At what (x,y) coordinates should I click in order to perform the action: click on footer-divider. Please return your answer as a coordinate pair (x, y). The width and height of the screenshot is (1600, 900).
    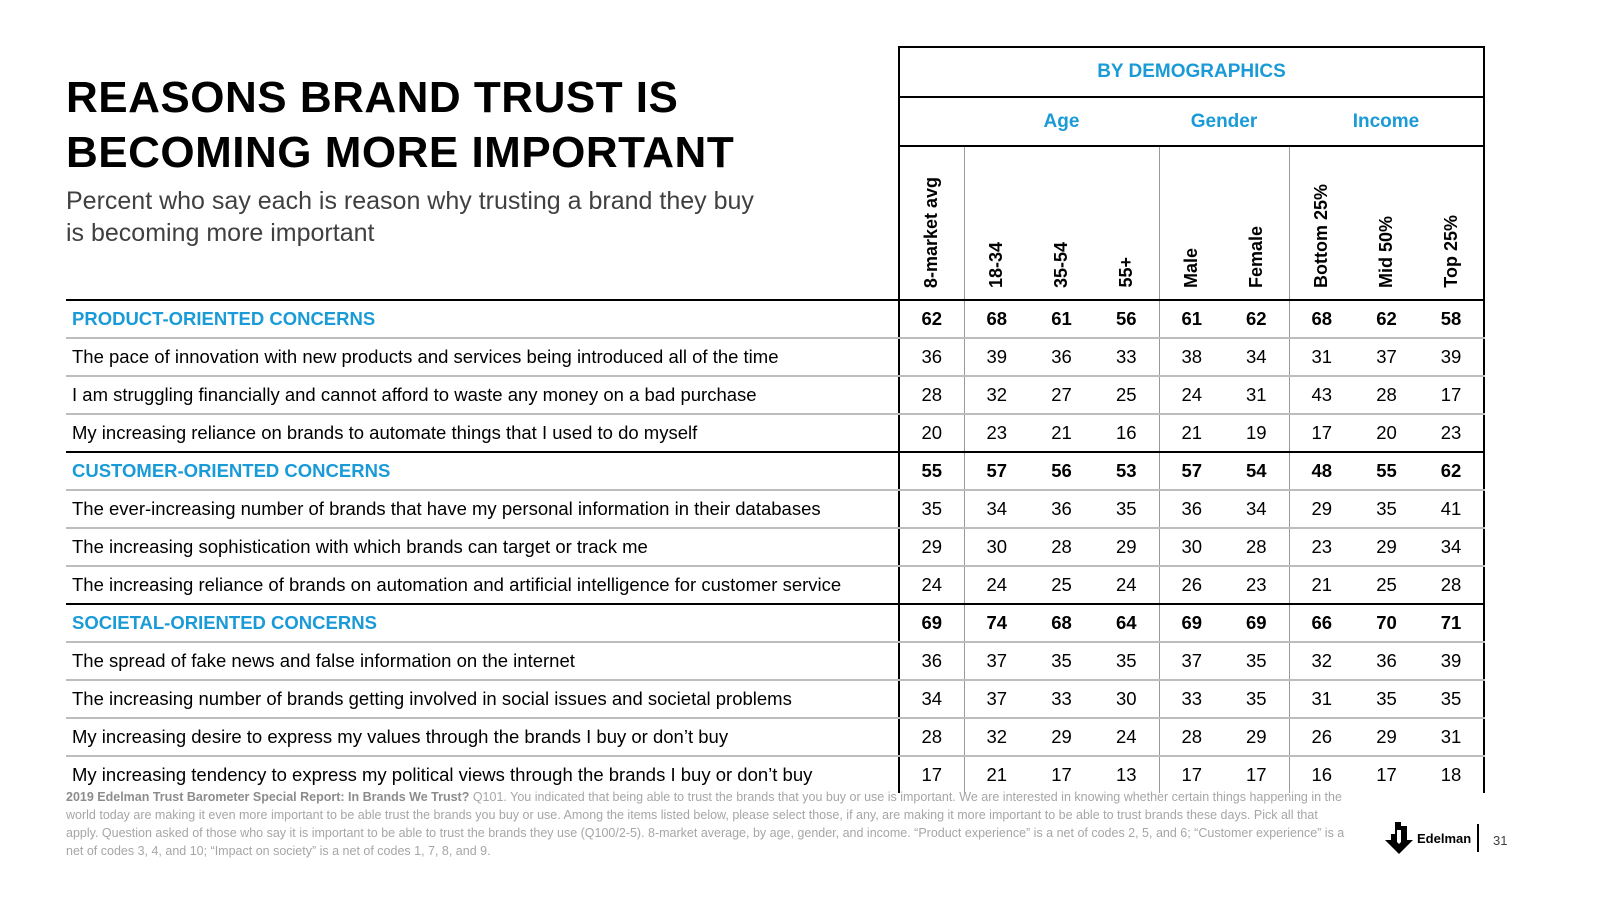
    Looking at the image, I should click on (1478, 838).